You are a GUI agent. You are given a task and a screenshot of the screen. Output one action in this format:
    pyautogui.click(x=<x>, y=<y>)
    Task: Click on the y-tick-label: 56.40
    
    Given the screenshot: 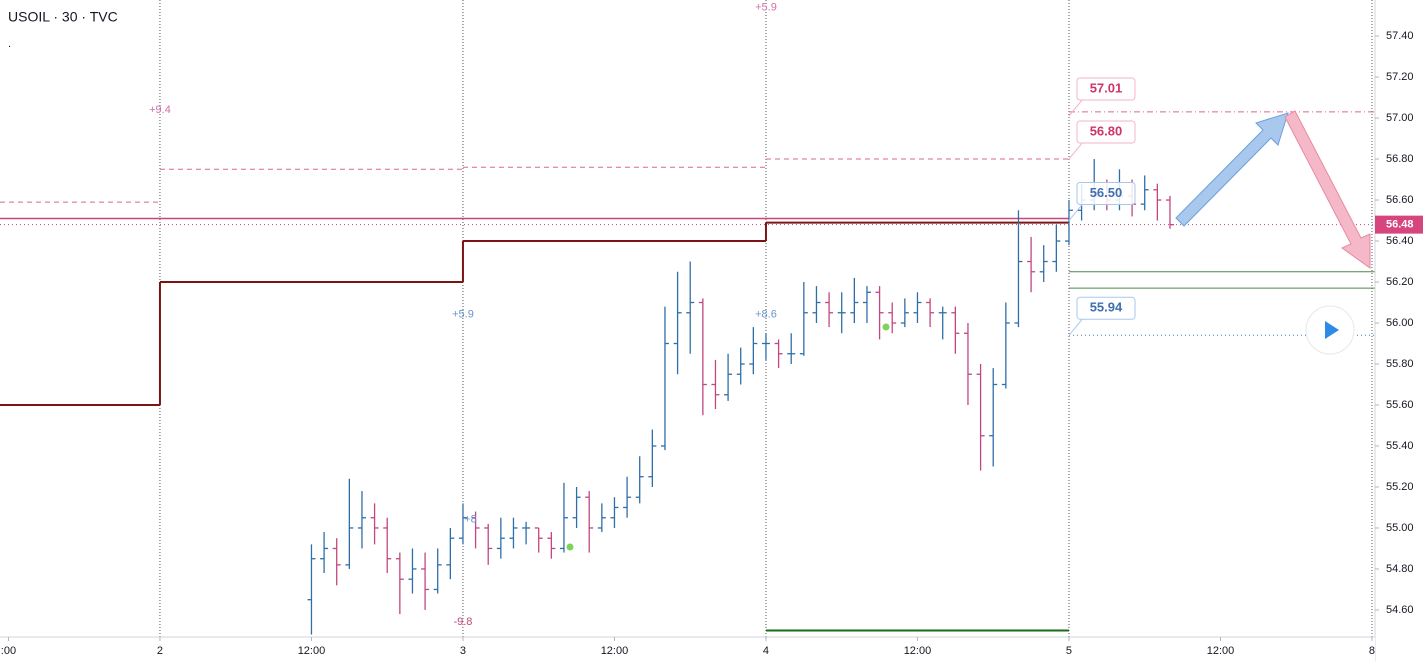 What is the action you would take?
    pyautogui.click(x=1400, y=241)
    